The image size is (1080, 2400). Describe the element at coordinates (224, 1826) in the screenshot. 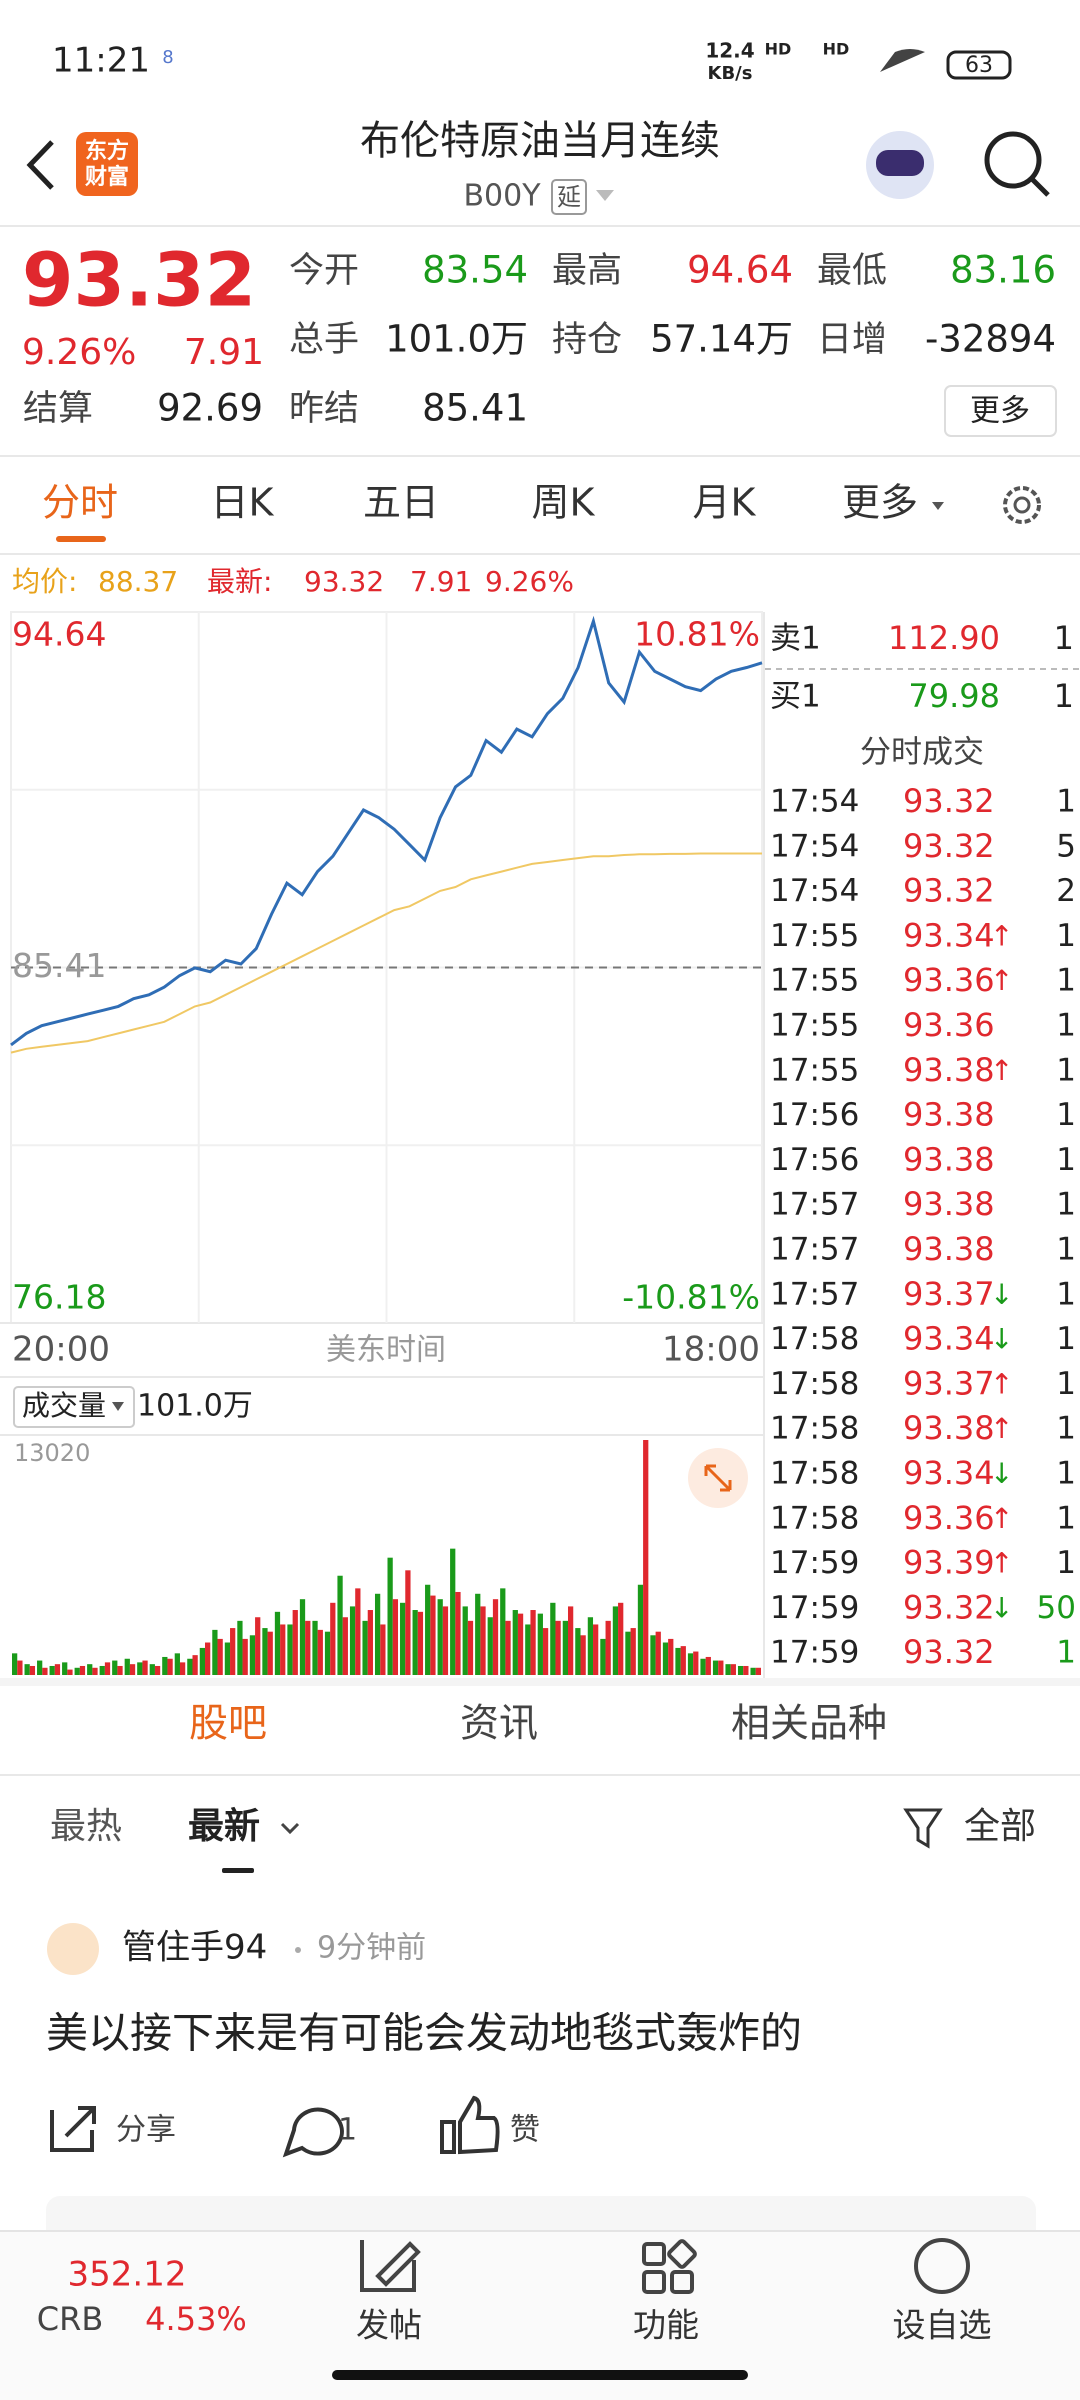

I see `filter-new: 最新` at that location.